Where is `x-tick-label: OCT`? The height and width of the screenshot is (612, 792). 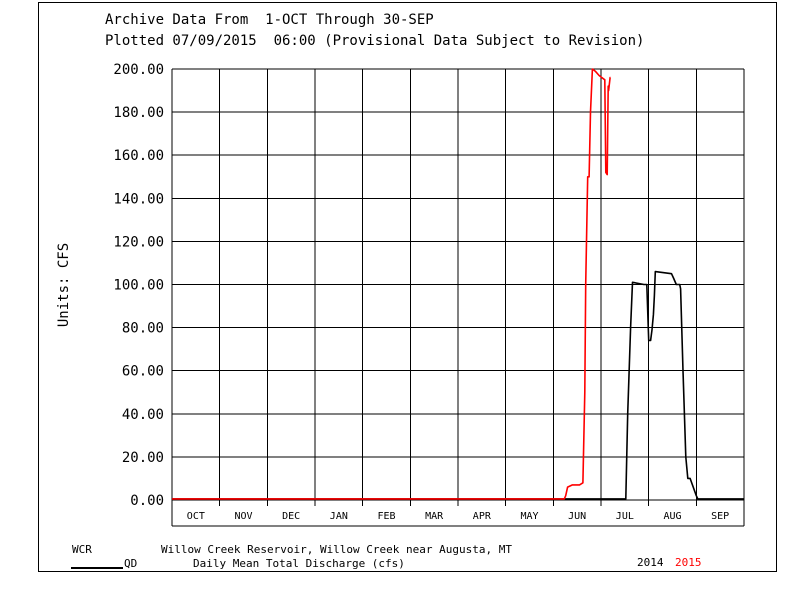
x-tick-label: OCT is located at coordinates (196, 516).